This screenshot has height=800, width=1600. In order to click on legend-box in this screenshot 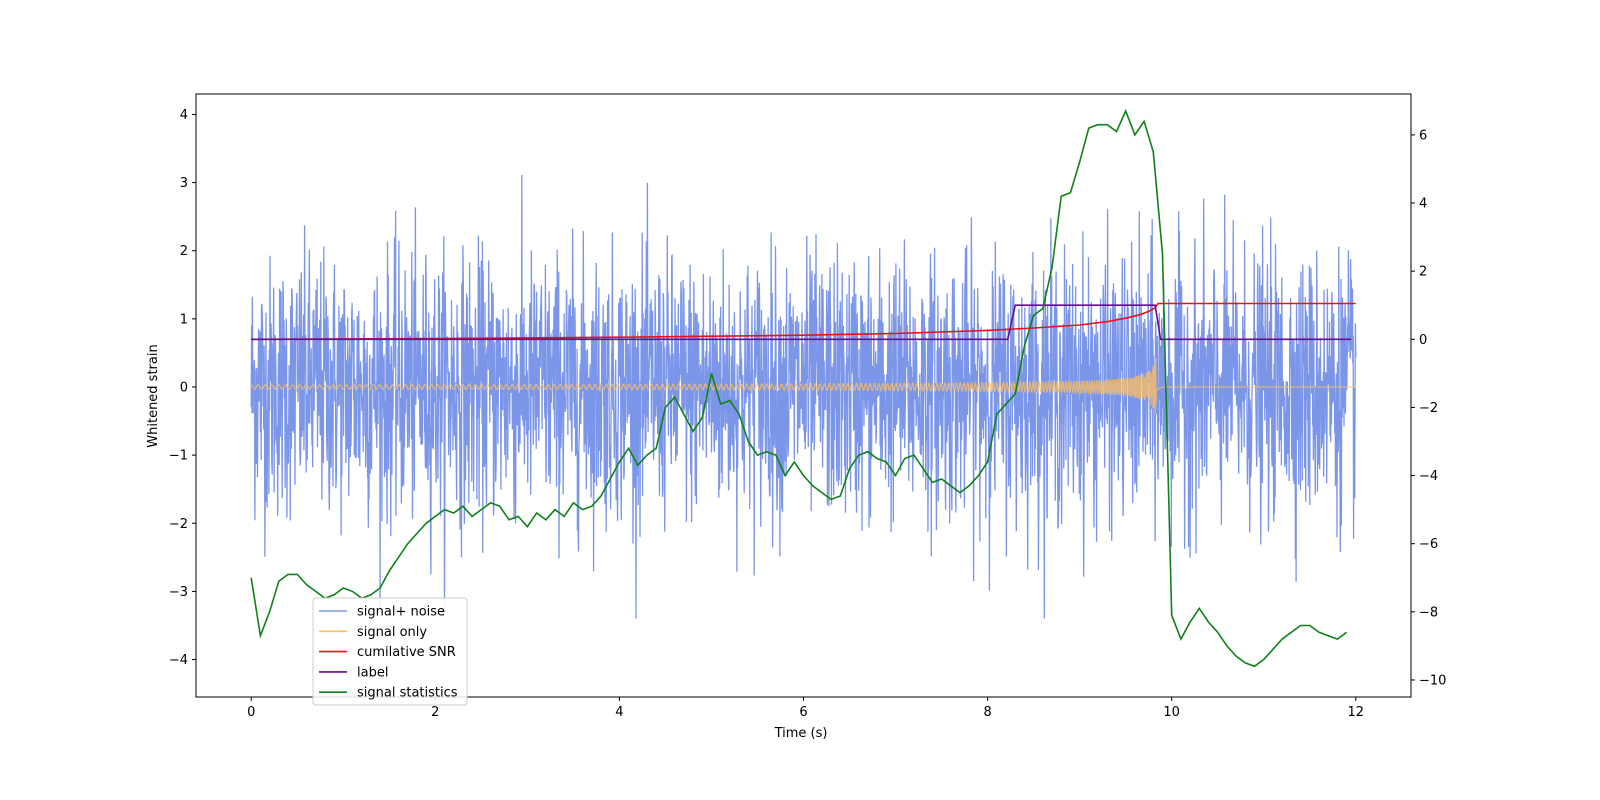, I will do `click(390, 651)`.